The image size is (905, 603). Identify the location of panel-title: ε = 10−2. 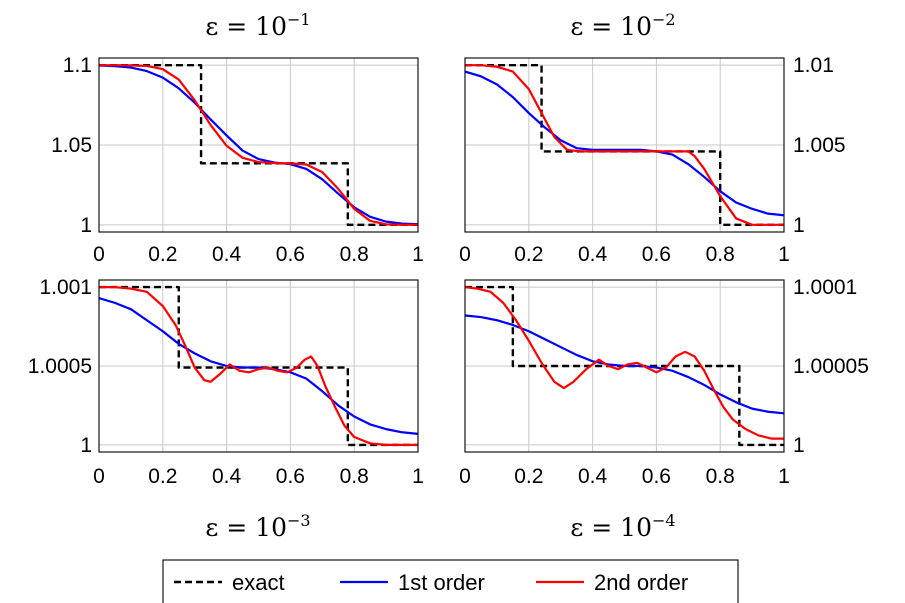
(622, 25).